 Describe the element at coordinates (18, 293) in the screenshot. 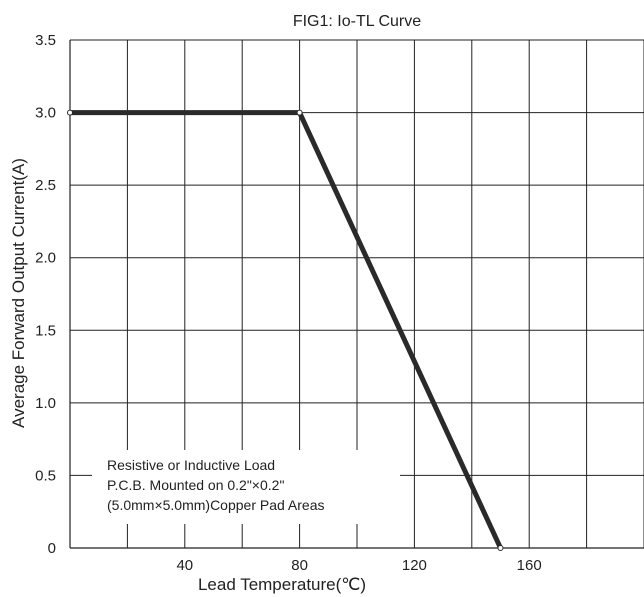

I see `y-axis-label: Average Forward Output Current(A)` at that location.